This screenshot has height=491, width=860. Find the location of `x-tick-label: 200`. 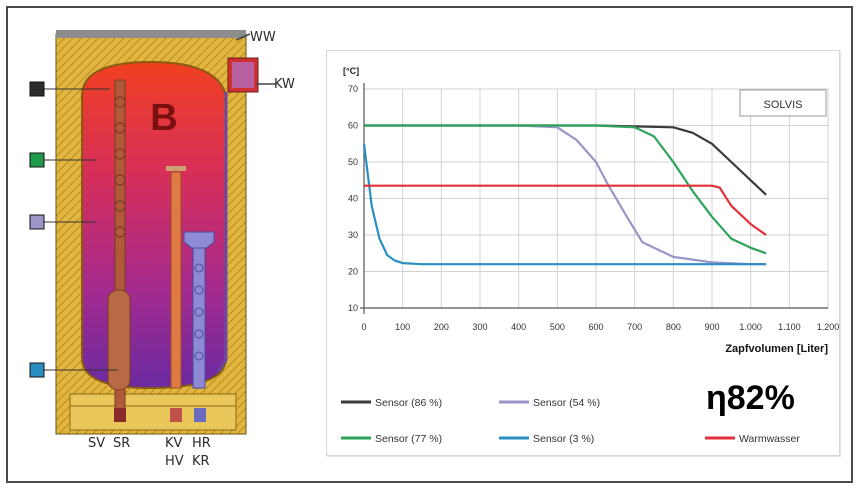

x-tick-label: 200 is located at coordinates (441, 327).